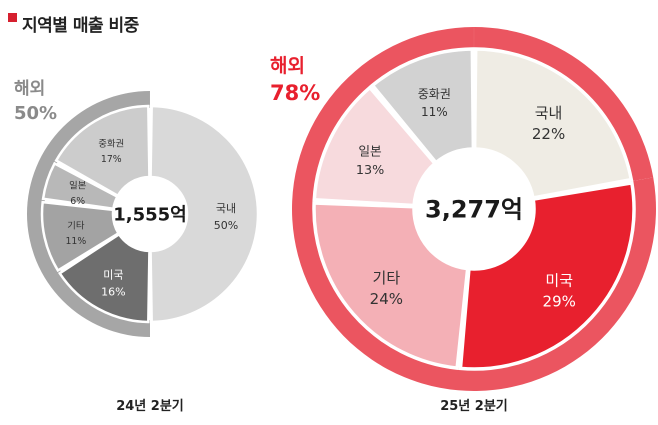  I want to click on q2-24-slice-value-domestic: 50%, so click(226, 225).